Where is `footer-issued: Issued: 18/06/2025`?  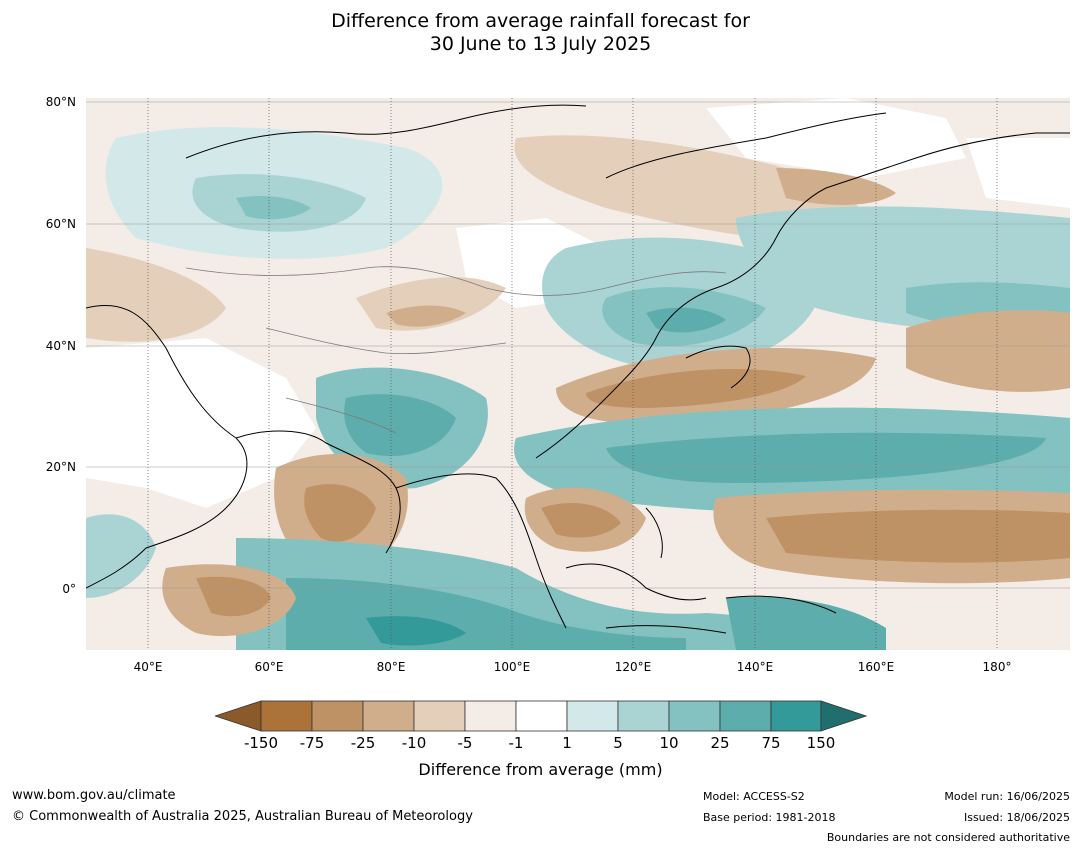
footer-issued: Issued: 18/06/2025 is located at coordinates (1016, 817).